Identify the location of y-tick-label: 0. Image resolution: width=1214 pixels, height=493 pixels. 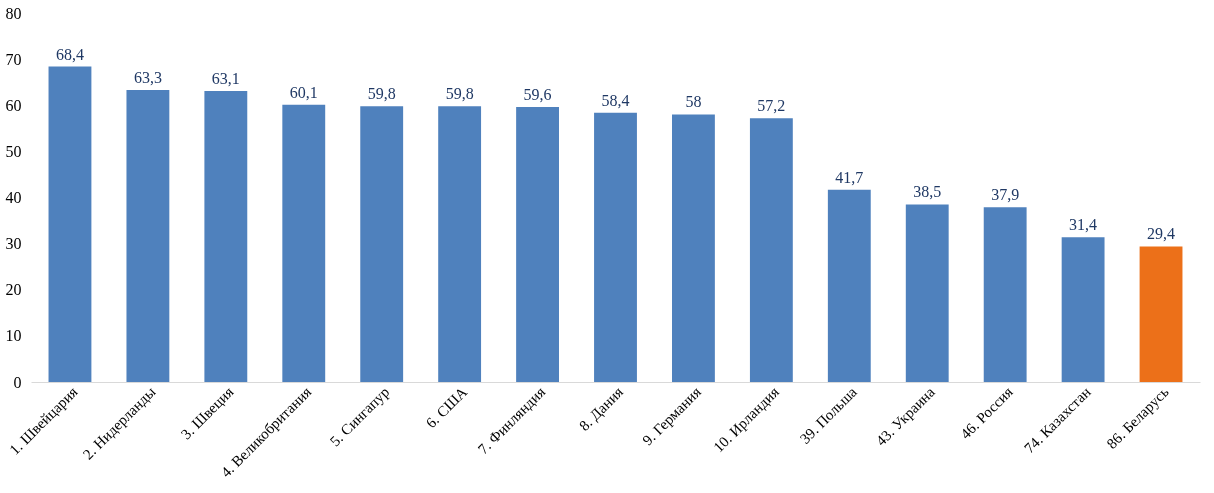
(17, 382).